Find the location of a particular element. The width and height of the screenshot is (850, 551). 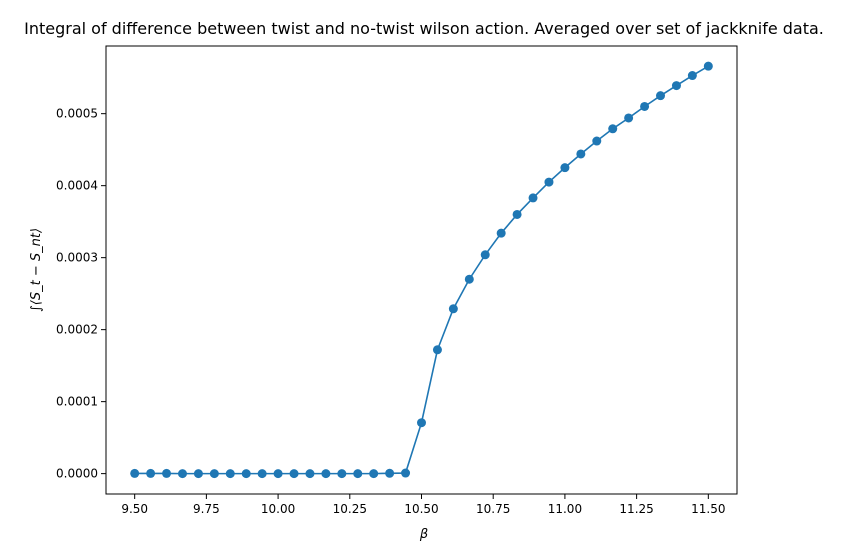

y-axis: 0.0000 0.0001 0.0002 0.0003 0.0004 0.0005 is located at coordinates (81, 294).